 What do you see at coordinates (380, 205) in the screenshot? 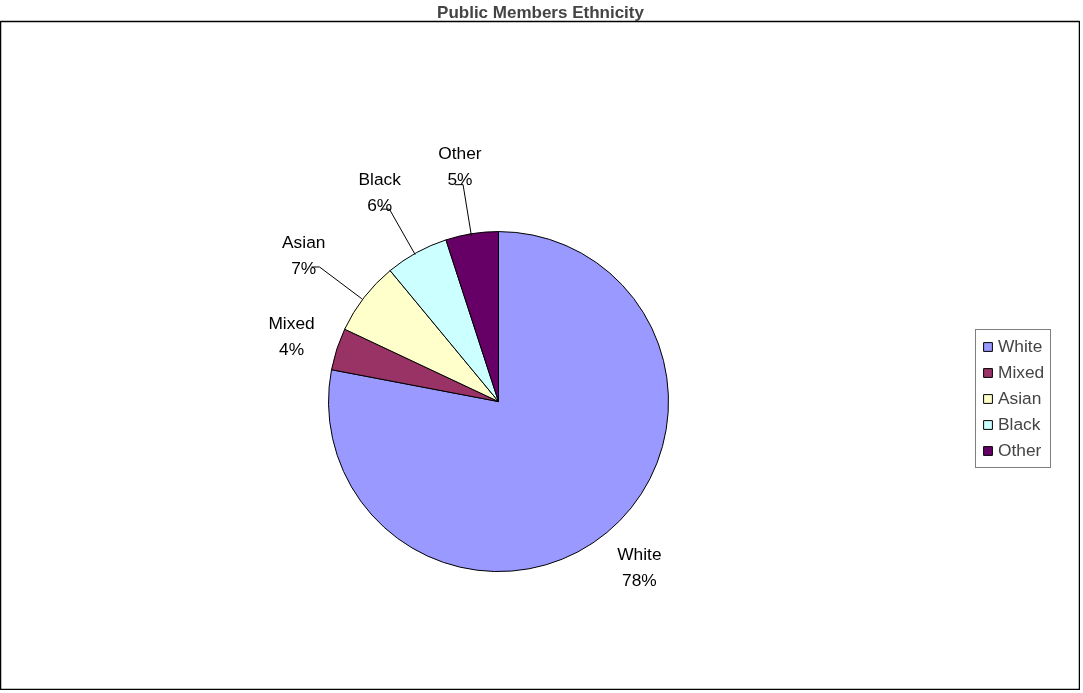
I see `data-label: 6%` at bounding box center [380, 205].